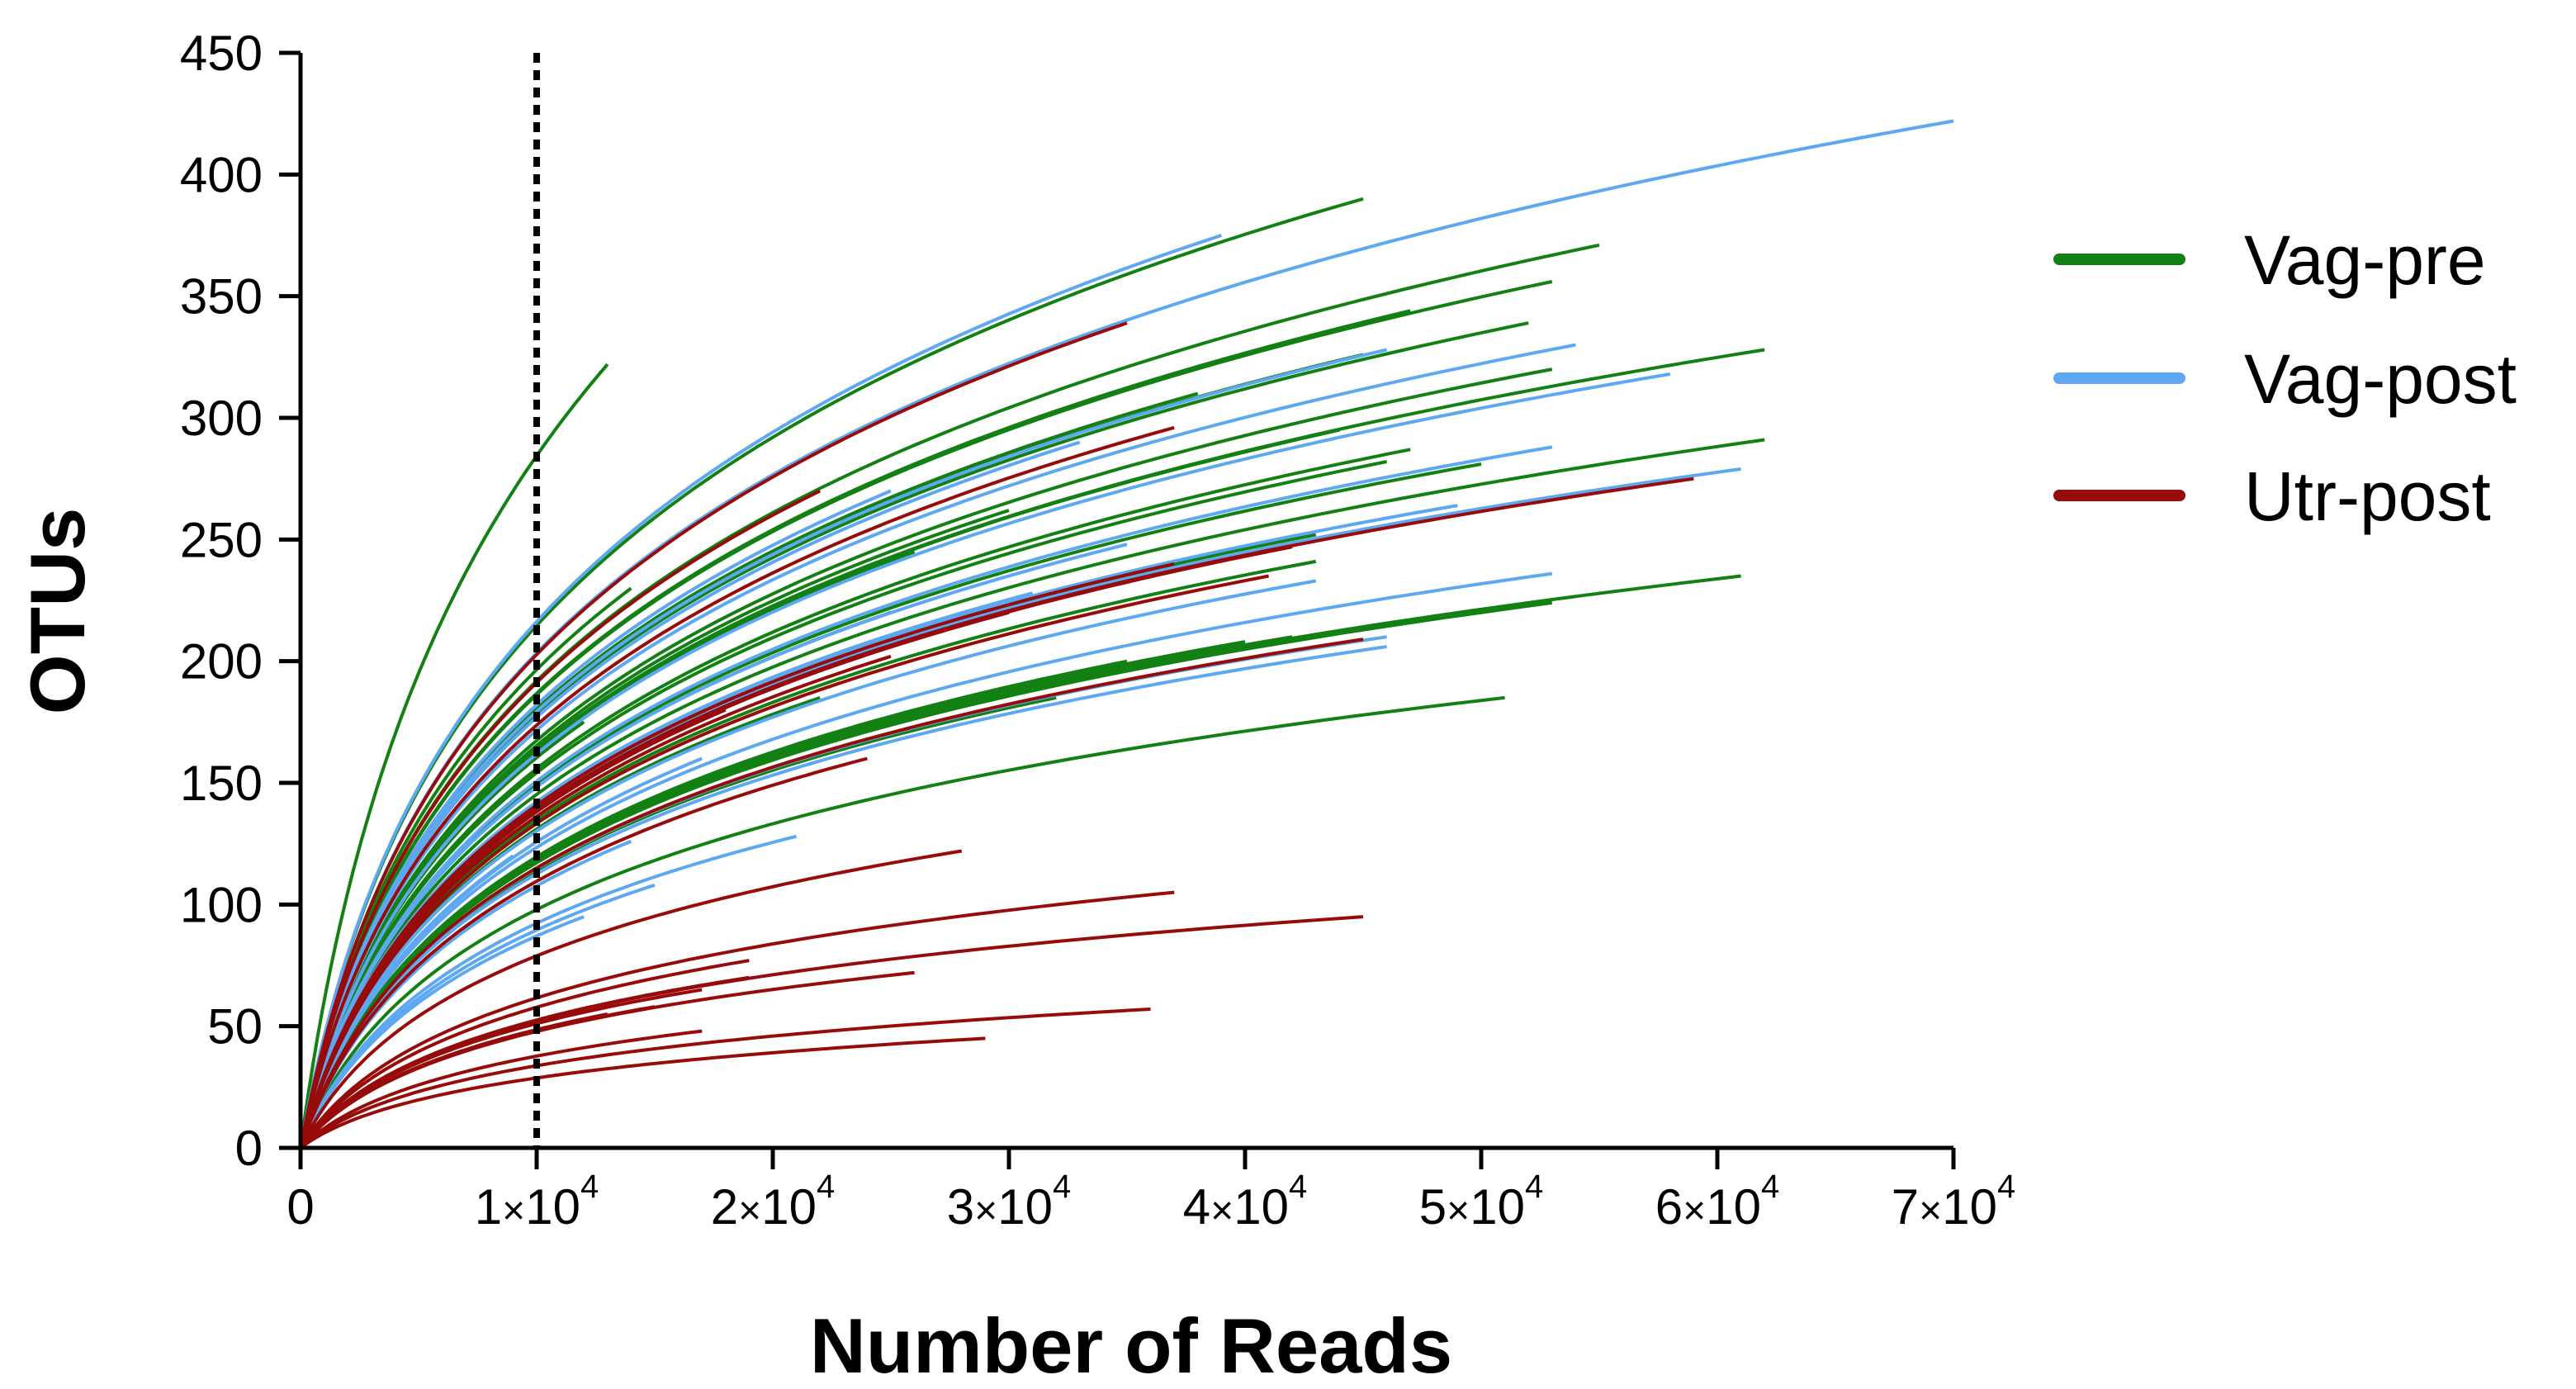 Image resolution: width=2576 pixels, height=1389 pixels. What do you see at coordinates (249, 1148) in the screenshot?
I see `y-tick-label-0: 0` at bounding box center [249, 1148].